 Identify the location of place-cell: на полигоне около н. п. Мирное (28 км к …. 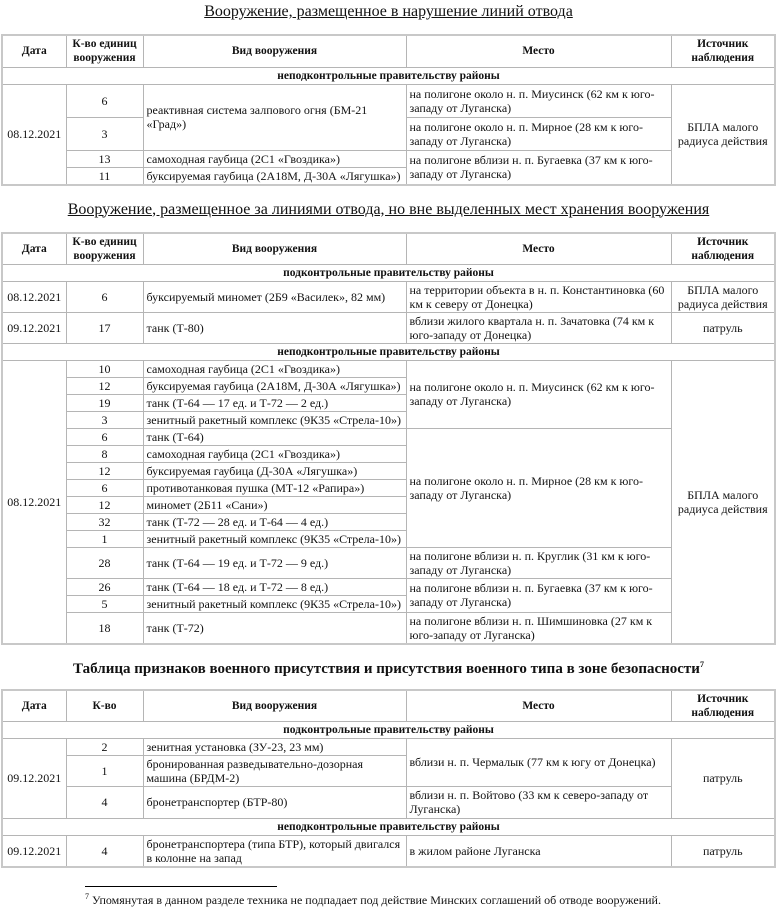
(538, 487).